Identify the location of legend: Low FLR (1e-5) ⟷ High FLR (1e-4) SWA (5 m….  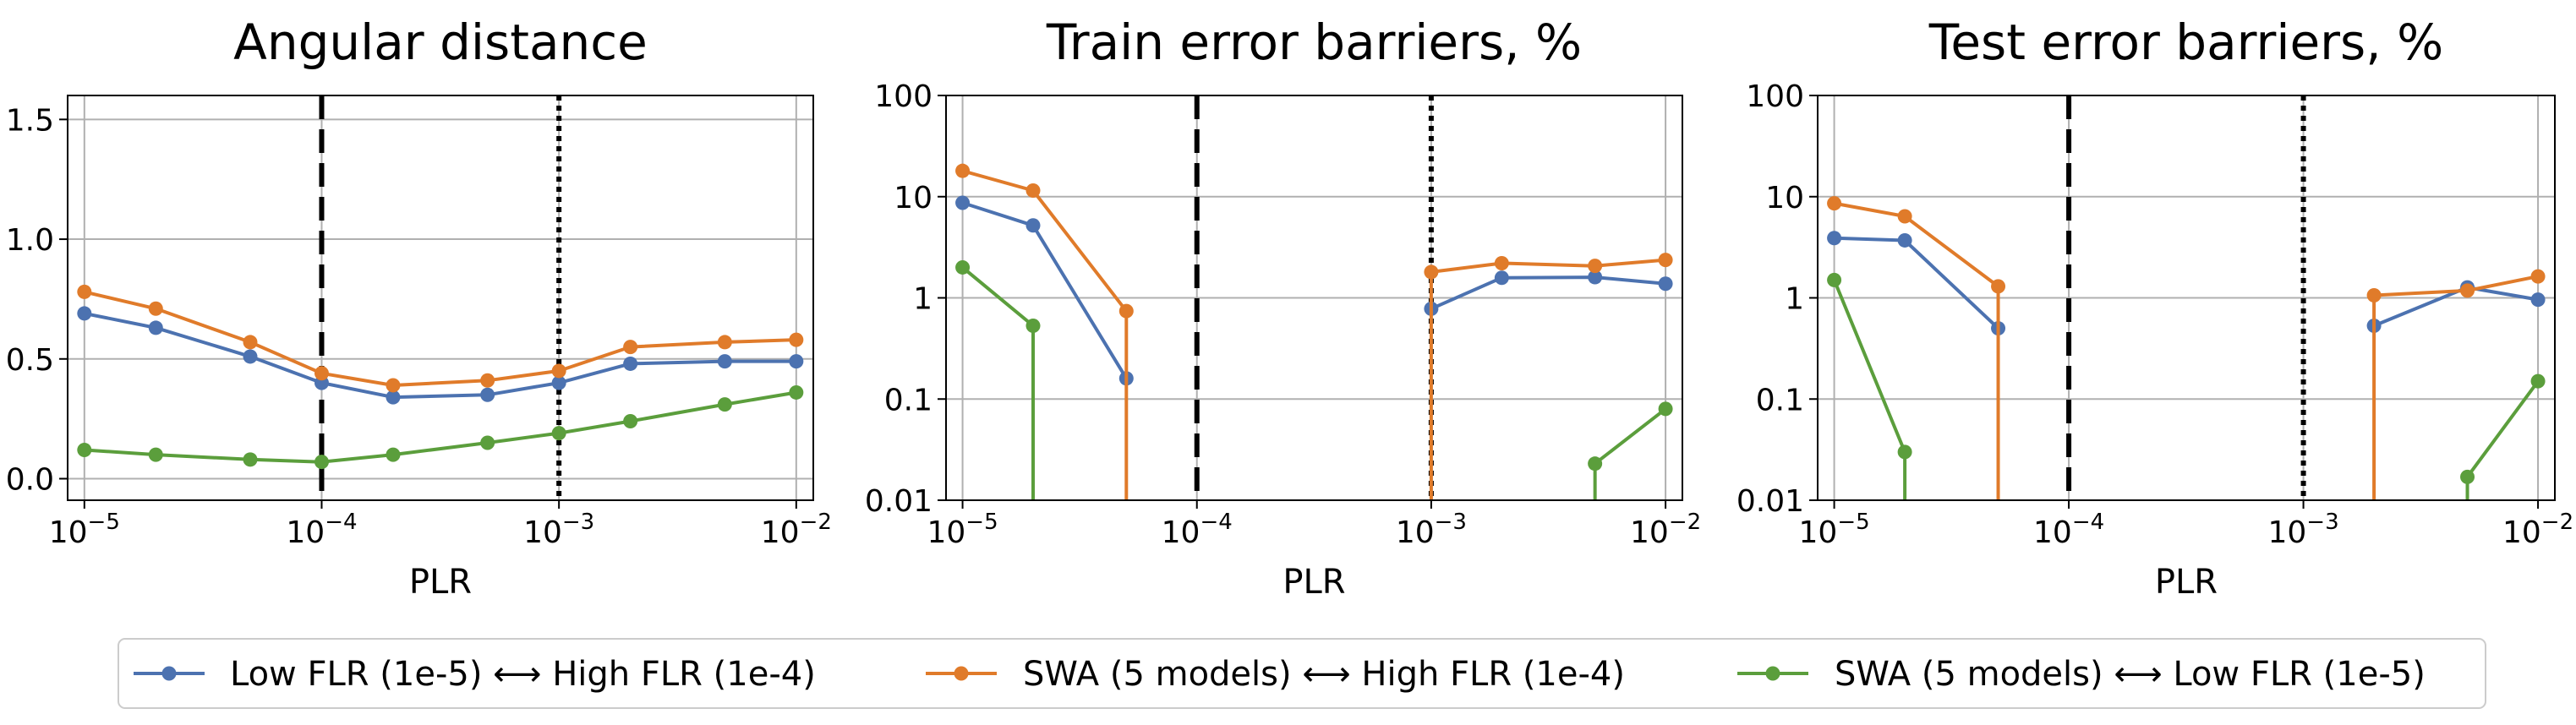
(1302, 673).